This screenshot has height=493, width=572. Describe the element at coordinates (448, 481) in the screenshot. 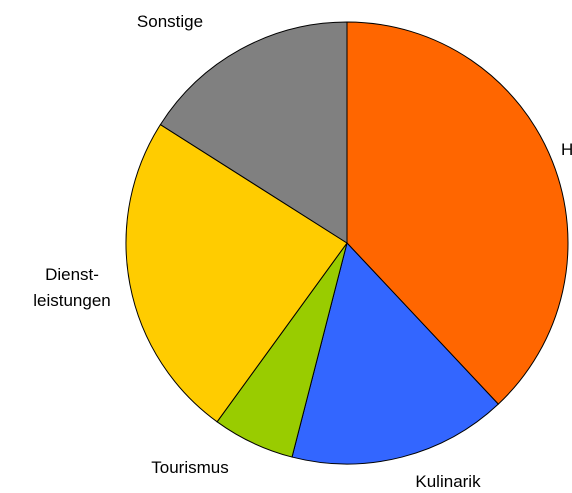

I see `slice-label: Kulinarik` at that location.